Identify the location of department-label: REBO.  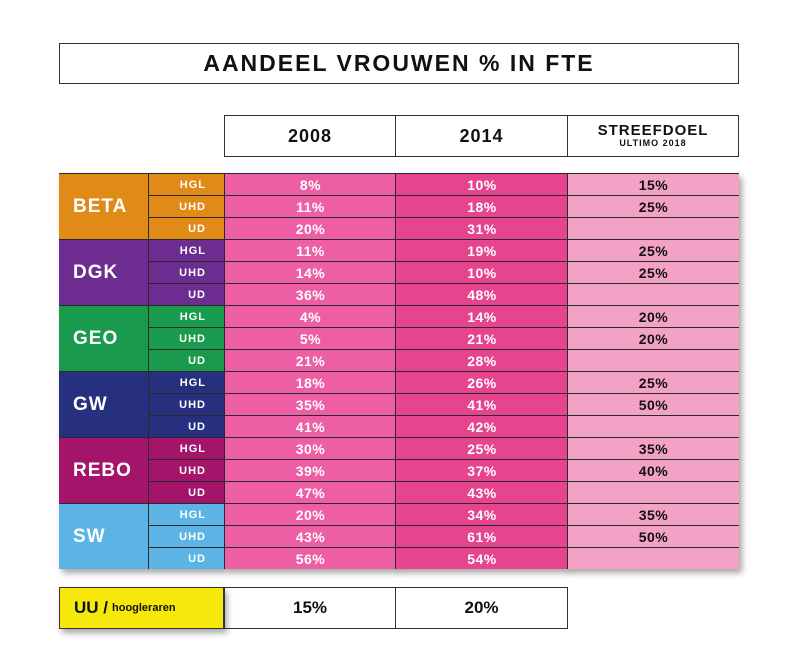
(103, 470).